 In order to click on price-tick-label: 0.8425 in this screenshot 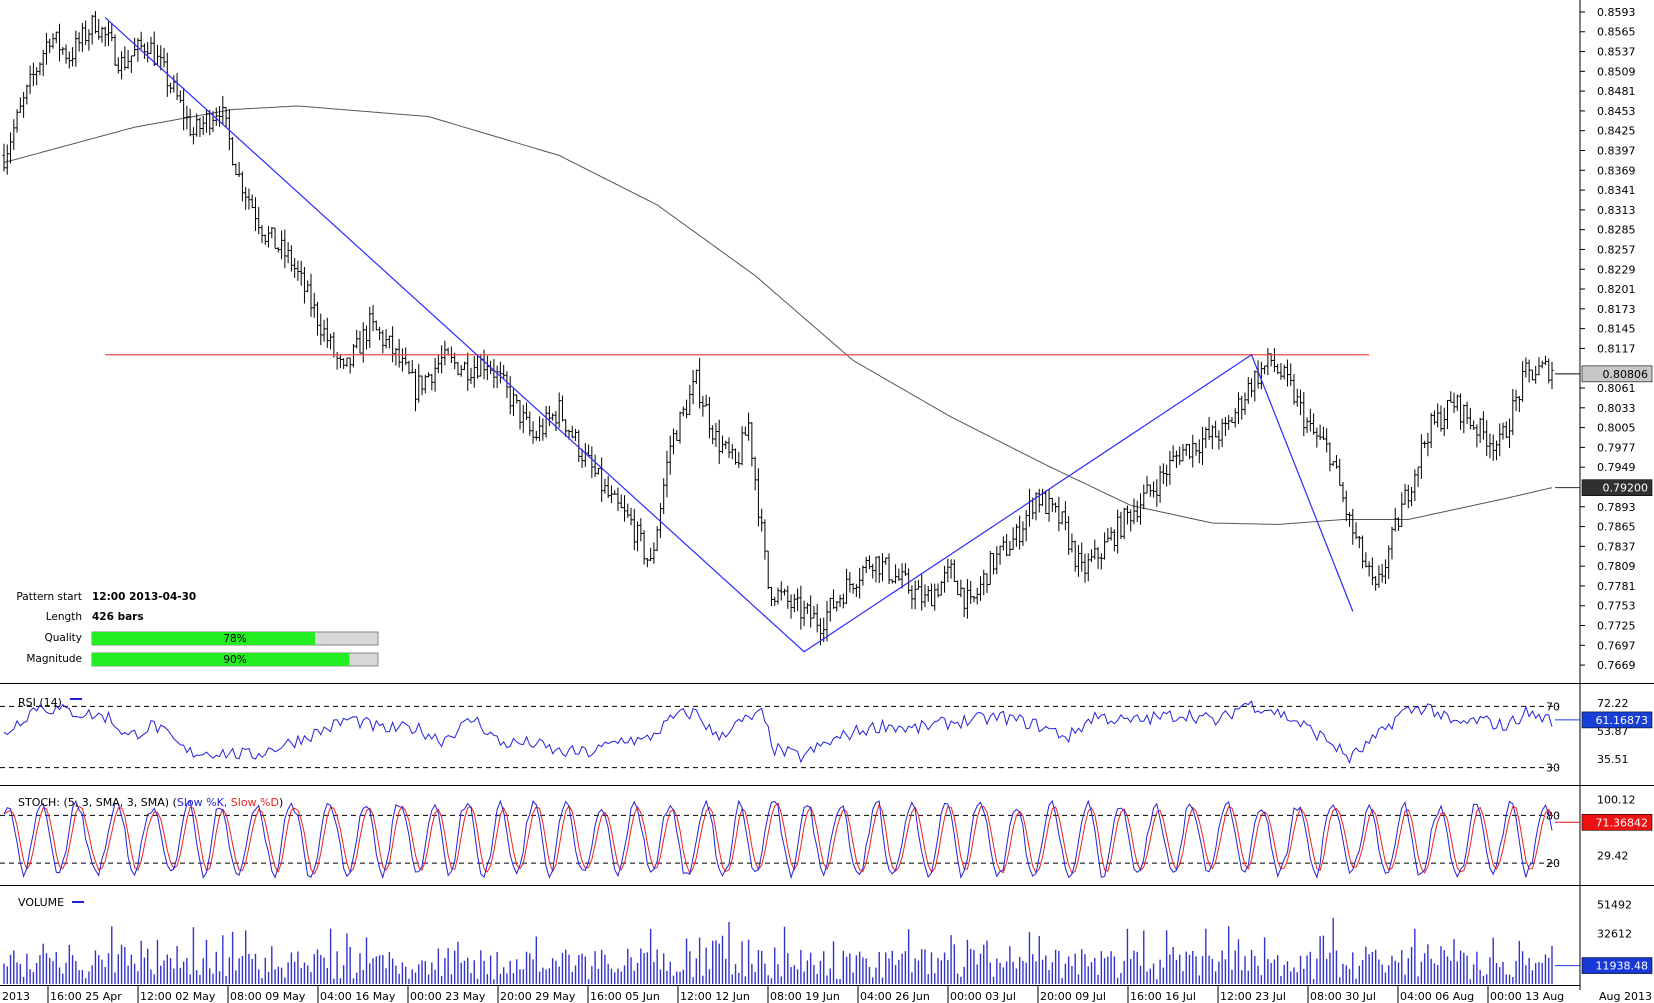, I will do `click(1616, 131)`.